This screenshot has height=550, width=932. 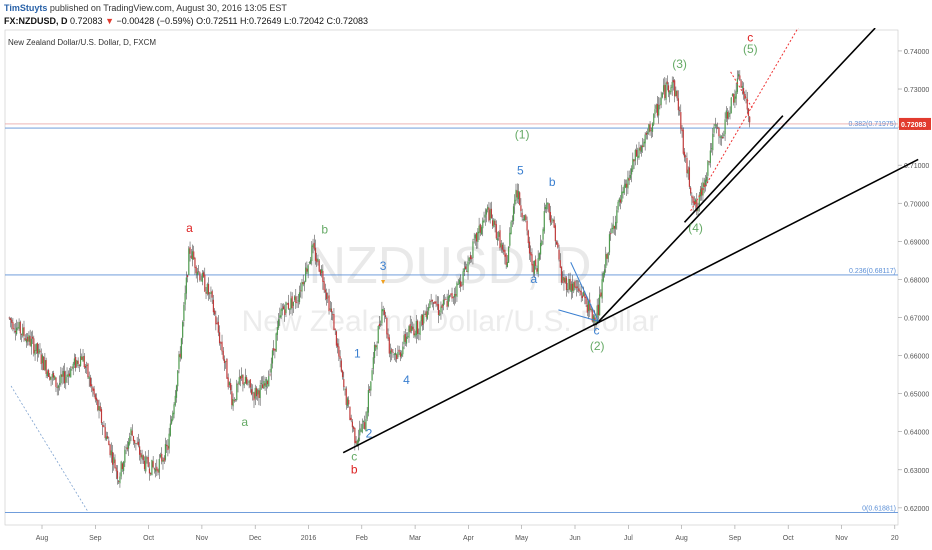 I want to click on wave-label: 3, so click(x=383, y=266).